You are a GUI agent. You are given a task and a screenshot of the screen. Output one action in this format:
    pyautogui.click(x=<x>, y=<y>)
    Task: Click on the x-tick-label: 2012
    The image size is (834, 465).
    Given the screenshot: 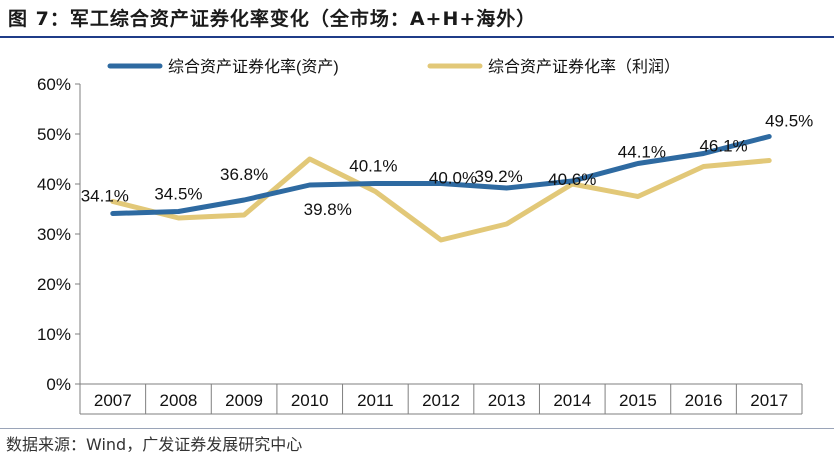 What is the action you would take?
    pyautogui.click(x=441, y=400)
    